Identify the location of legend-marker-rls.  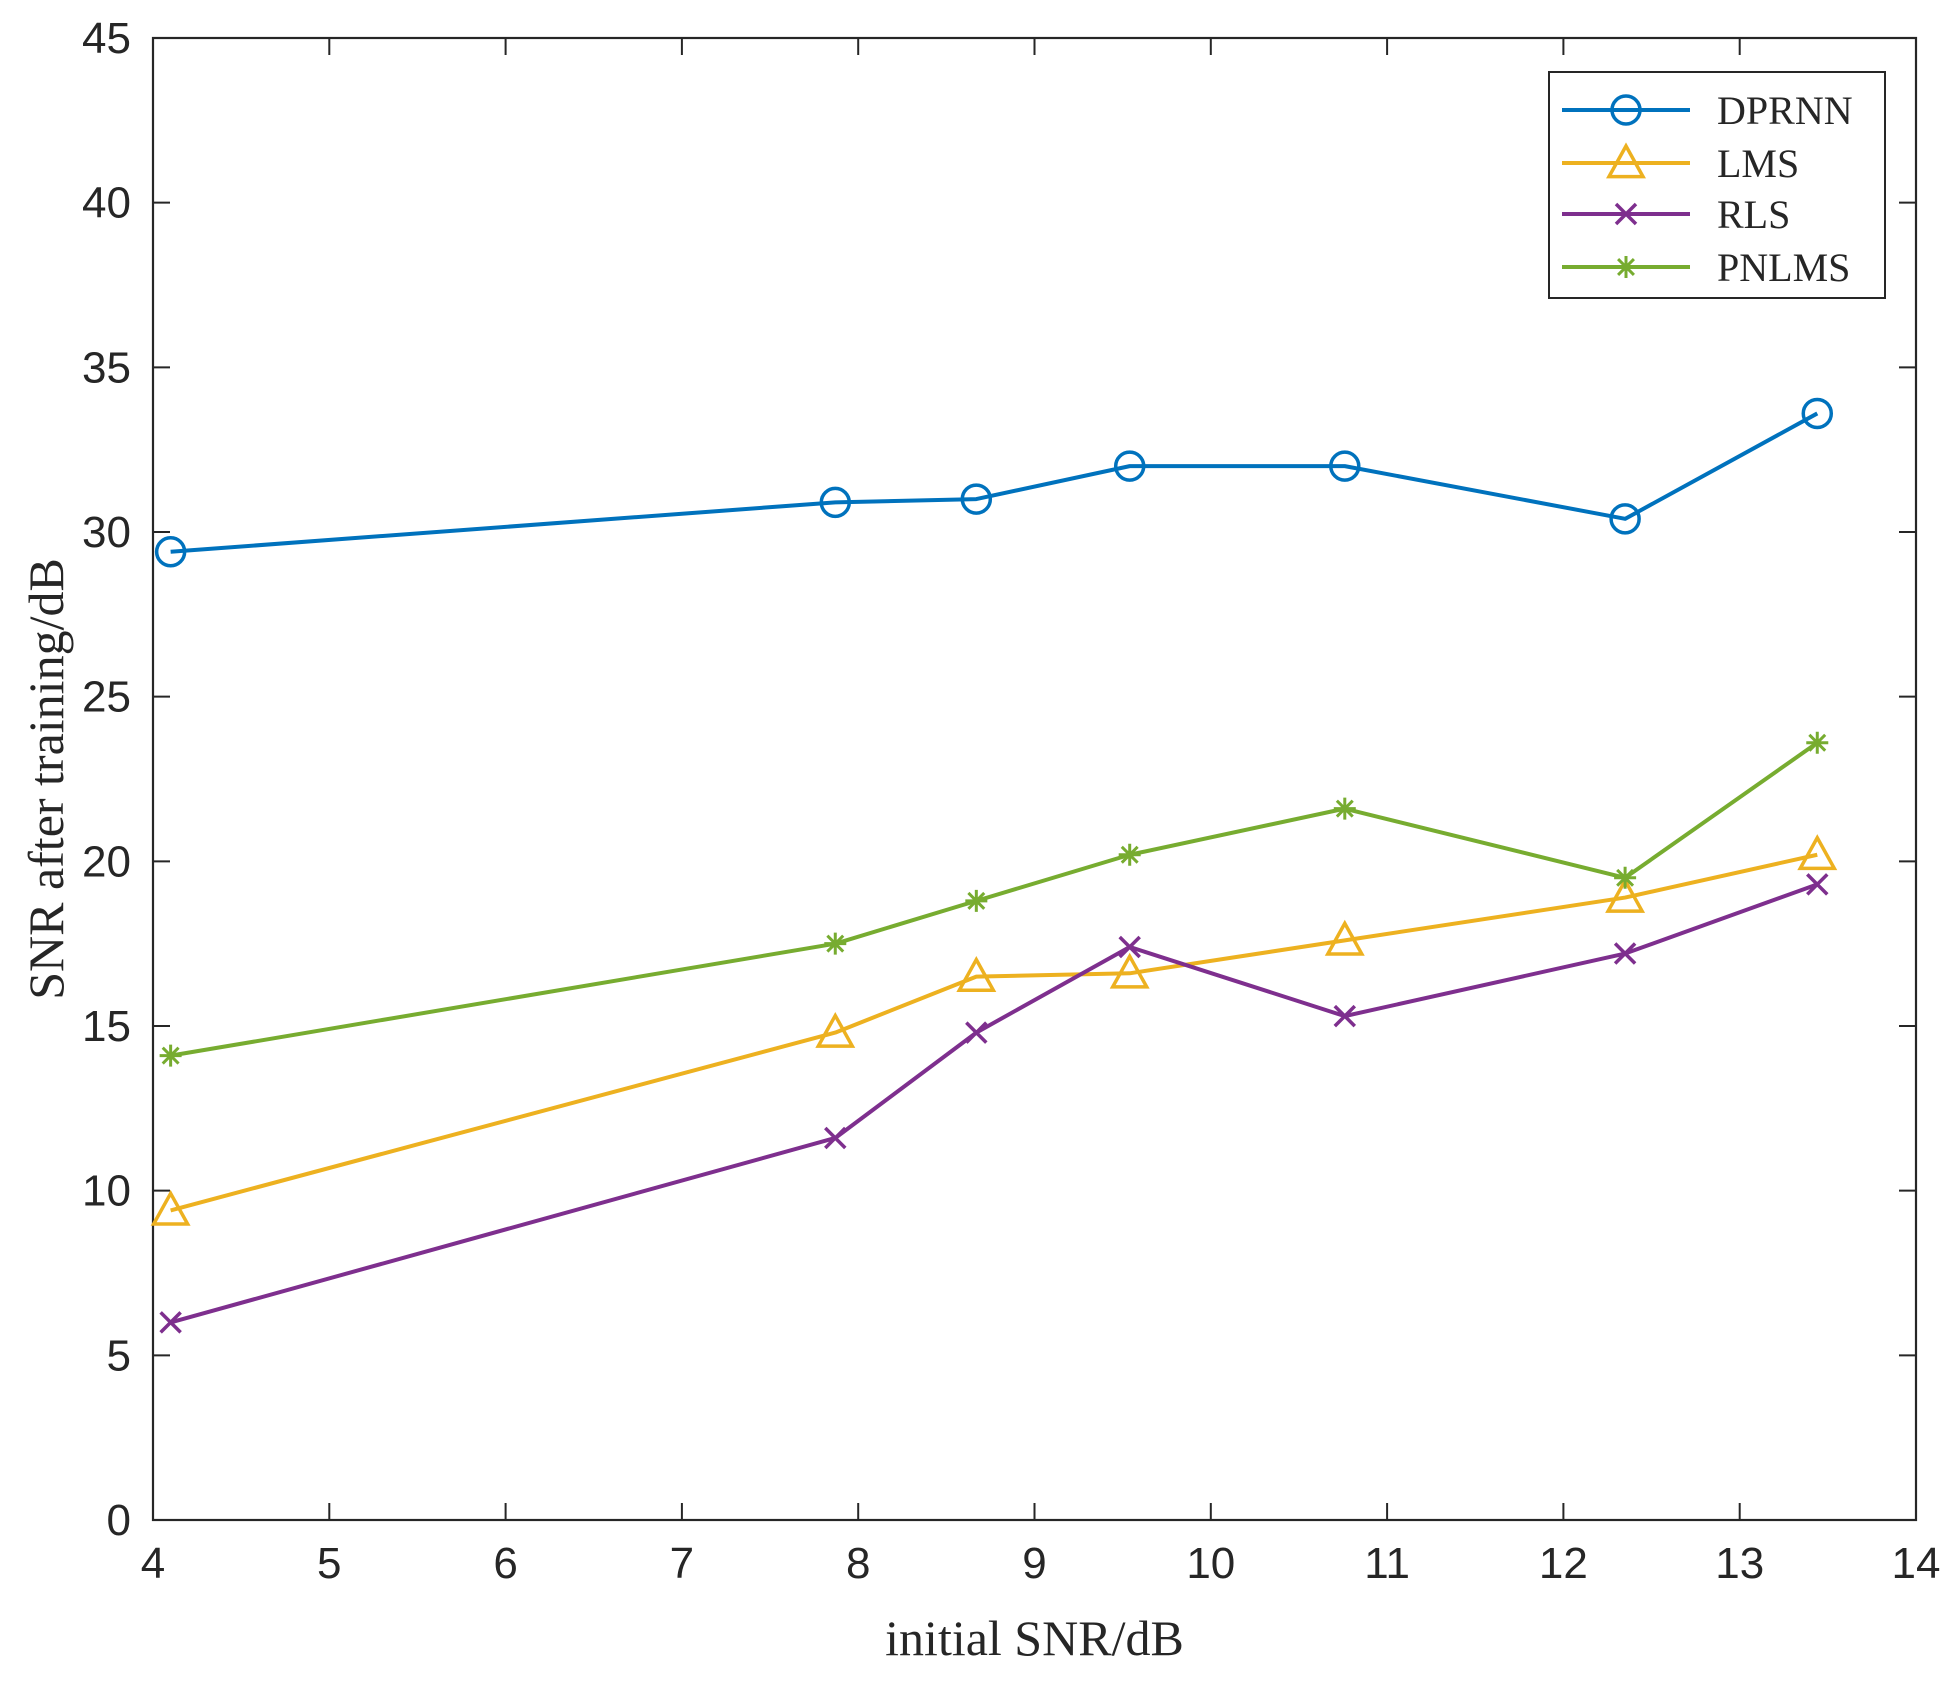
(1626, 214).